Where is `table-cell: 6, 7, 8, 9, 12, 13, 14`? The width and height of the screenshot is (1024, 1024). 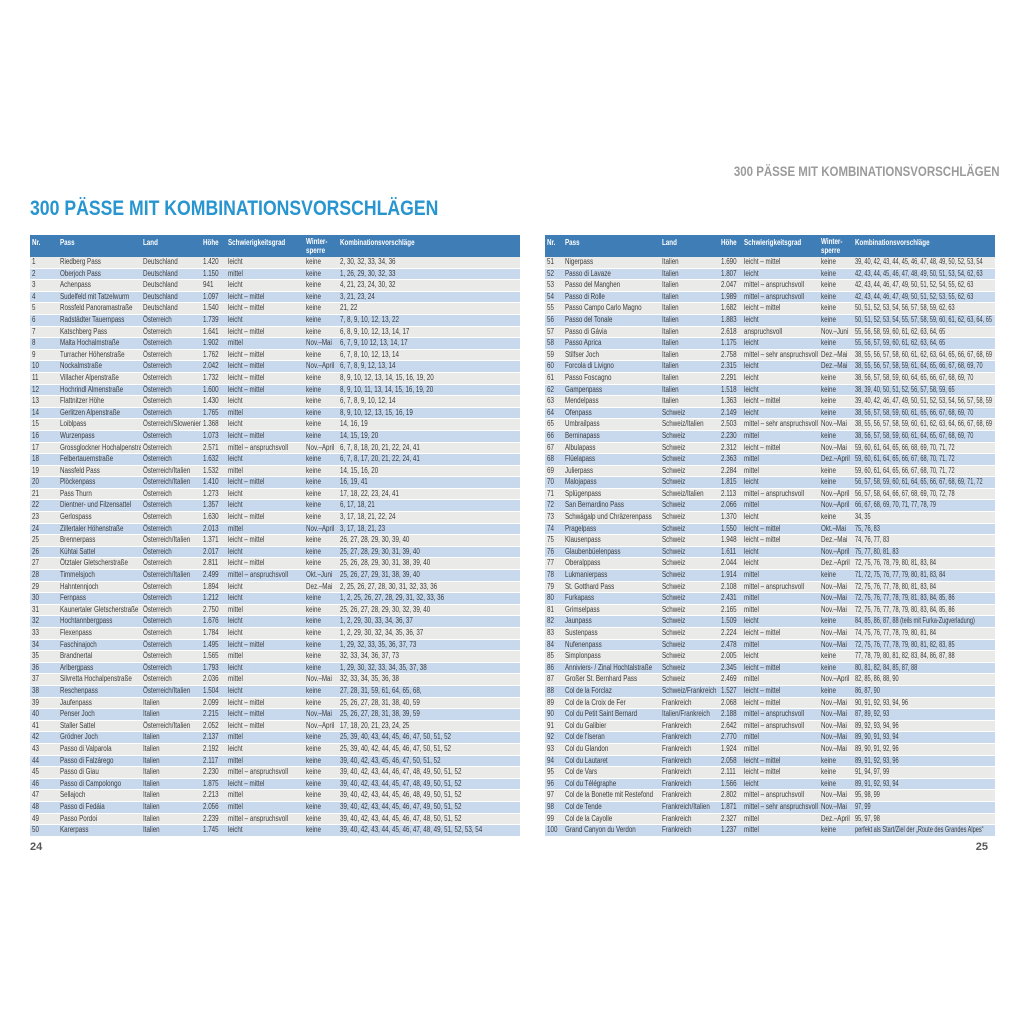 table-cell: 6, 7, 8, 9, 12, 13, 14 is located at coordinates (429, 366).